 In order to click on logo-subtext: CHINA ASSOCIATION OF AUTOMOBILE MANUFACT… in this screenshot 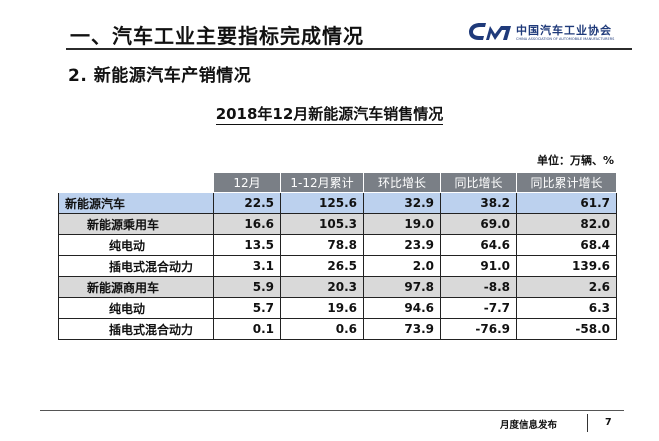, I will do `click(565, 39)`.